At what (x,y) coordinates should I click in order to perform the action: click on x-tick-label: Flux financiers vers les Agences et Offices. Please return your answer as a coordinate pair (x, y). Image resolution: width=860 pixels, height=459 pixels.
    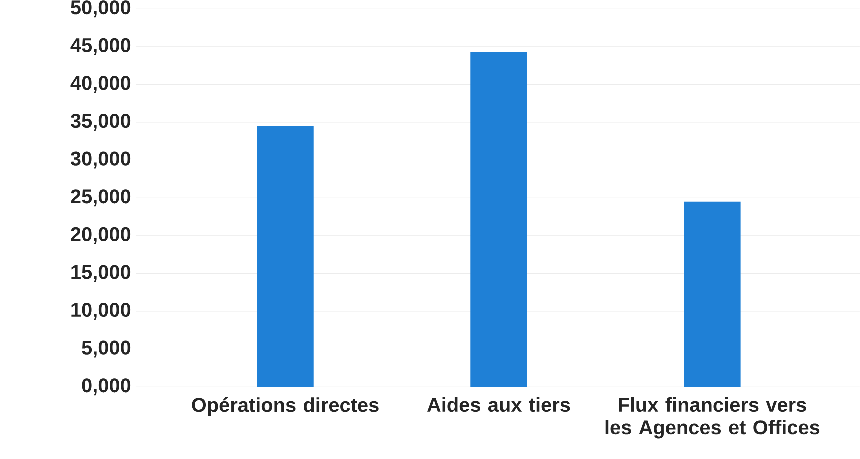
    Looking at the image, I should click on (713, 418).